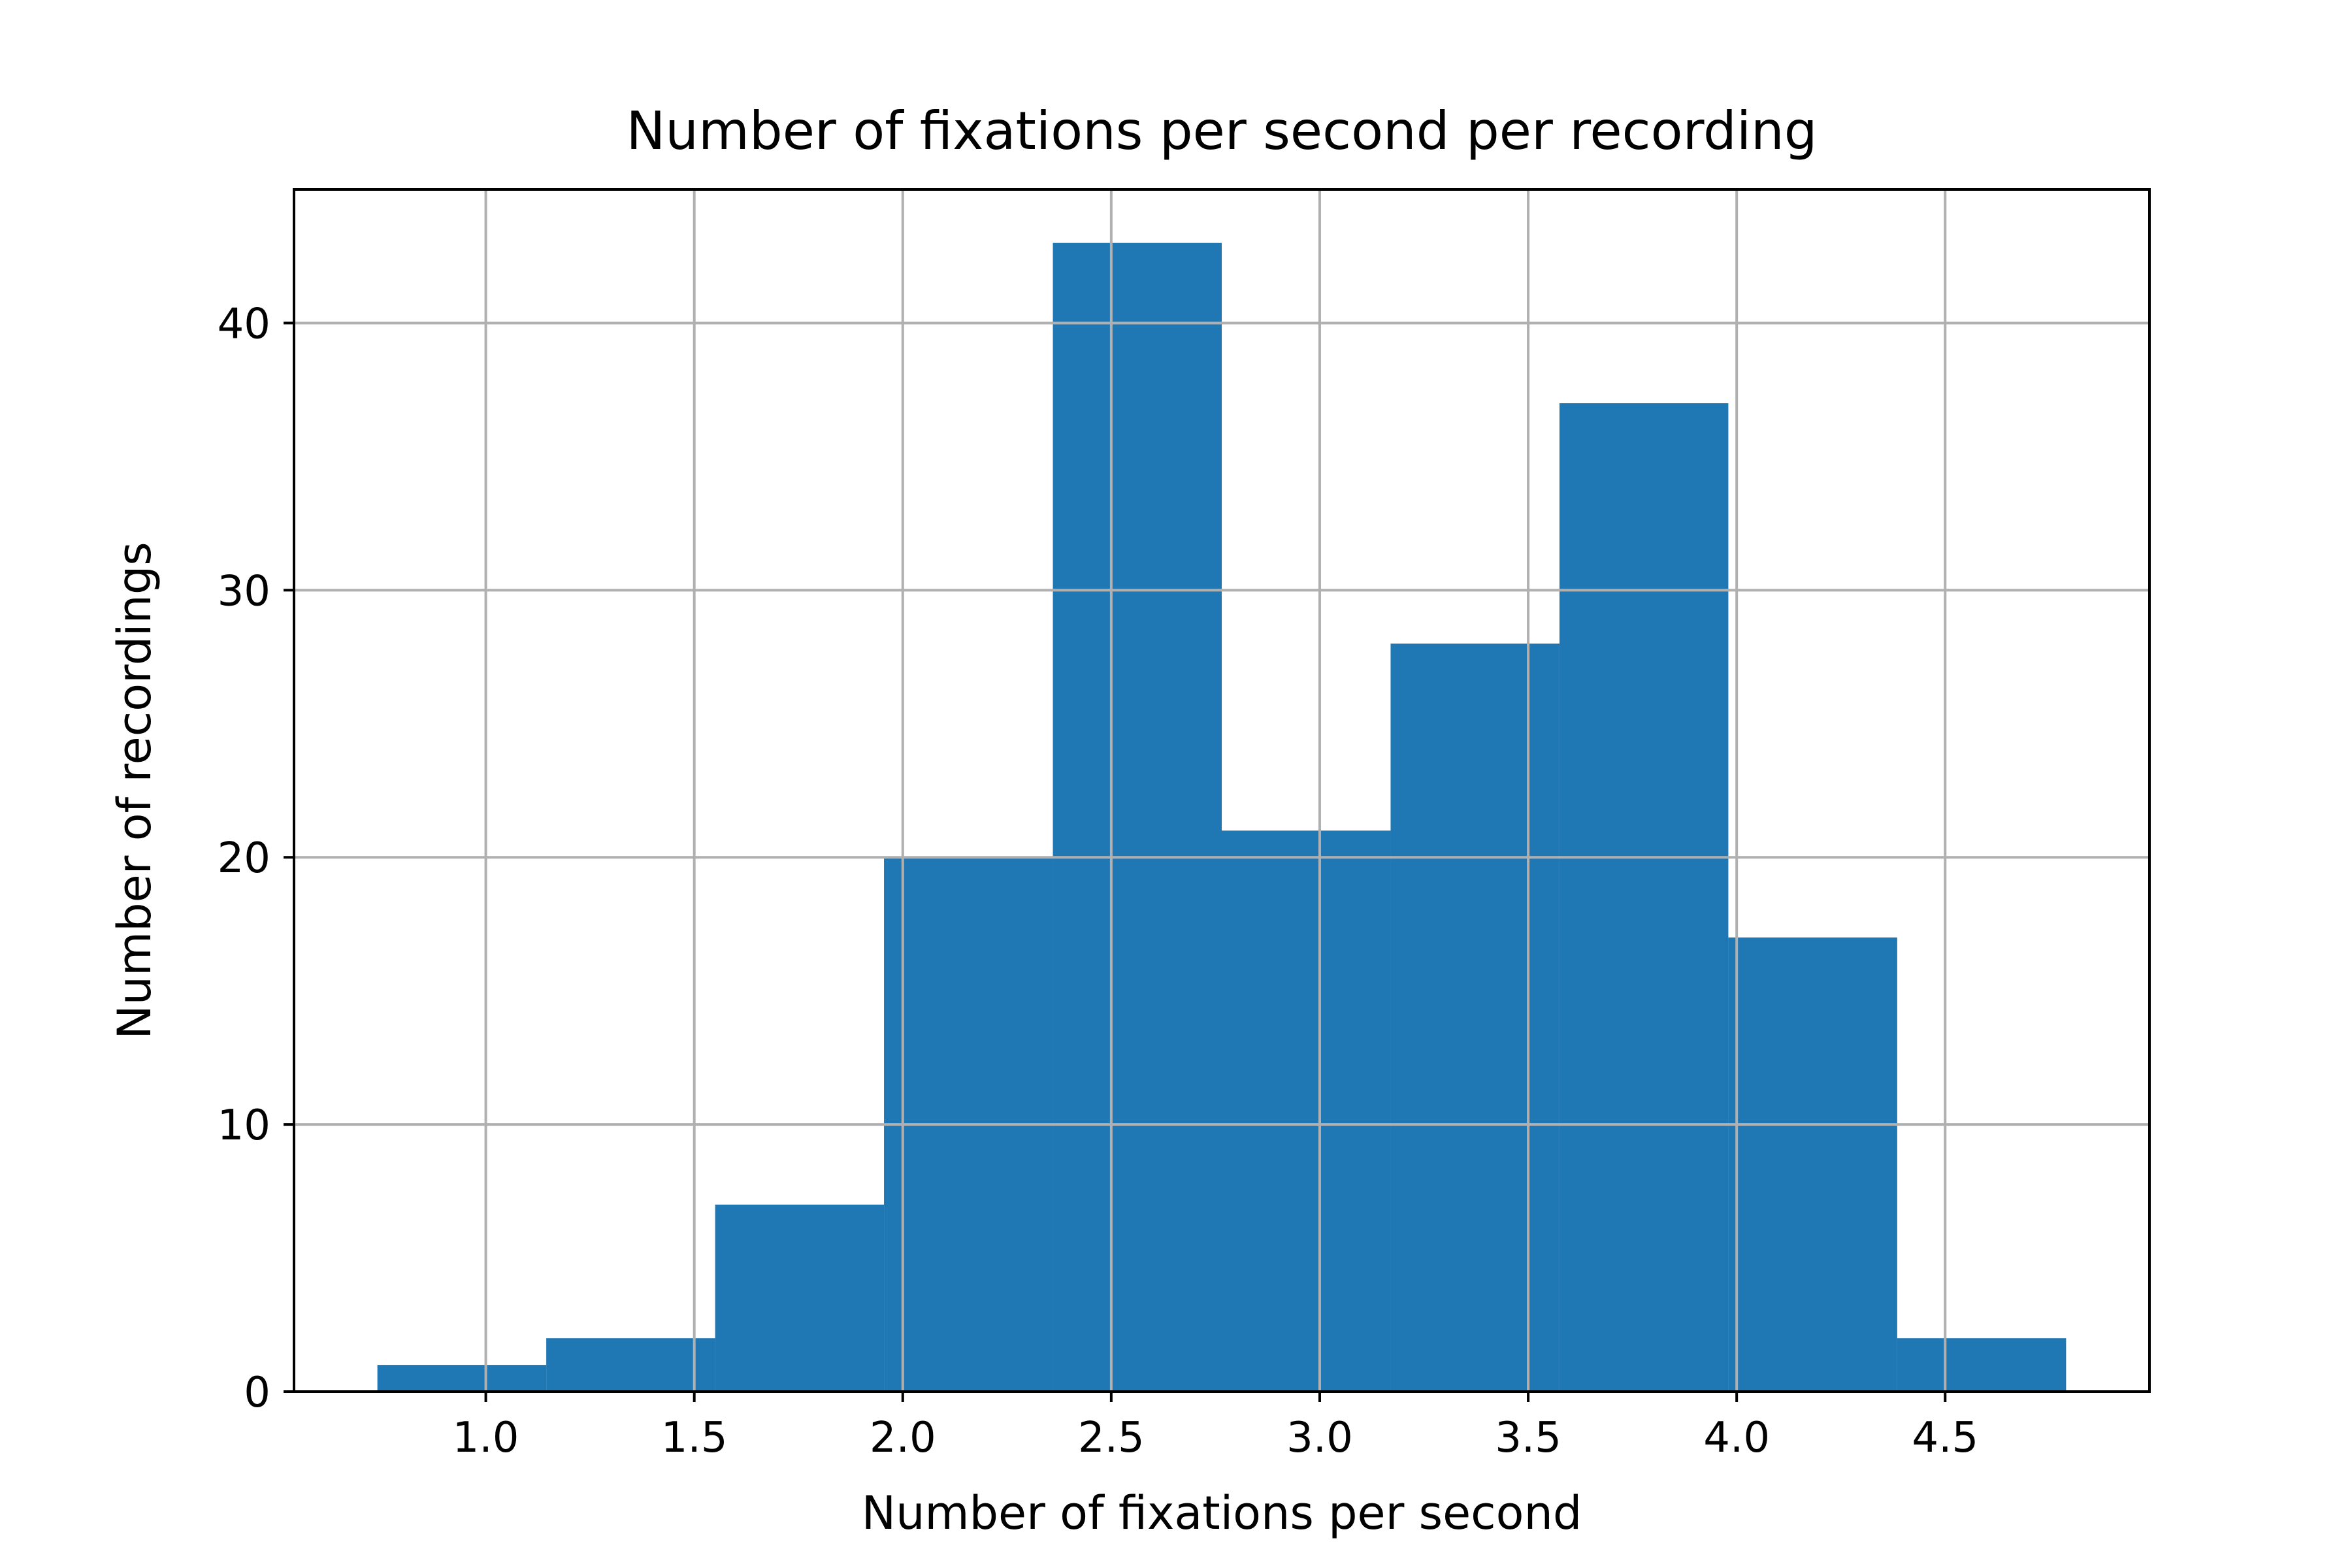  Describe the element at coordinates (1111, 1438) in the screenshot. I see `x-tick-label: 2.5` at that location.